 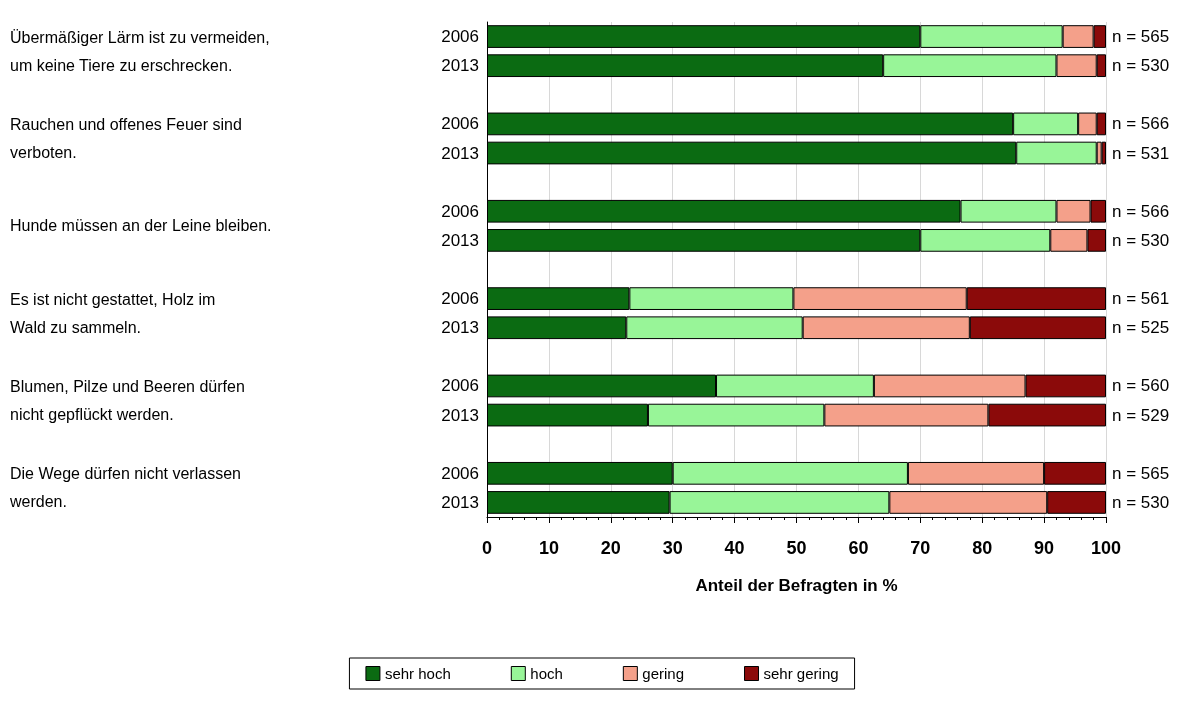 What do you see at coordinates (1106, 548) in the screenshot?
I see `x-tick-label: 100` at bounding box center [1106, 548].